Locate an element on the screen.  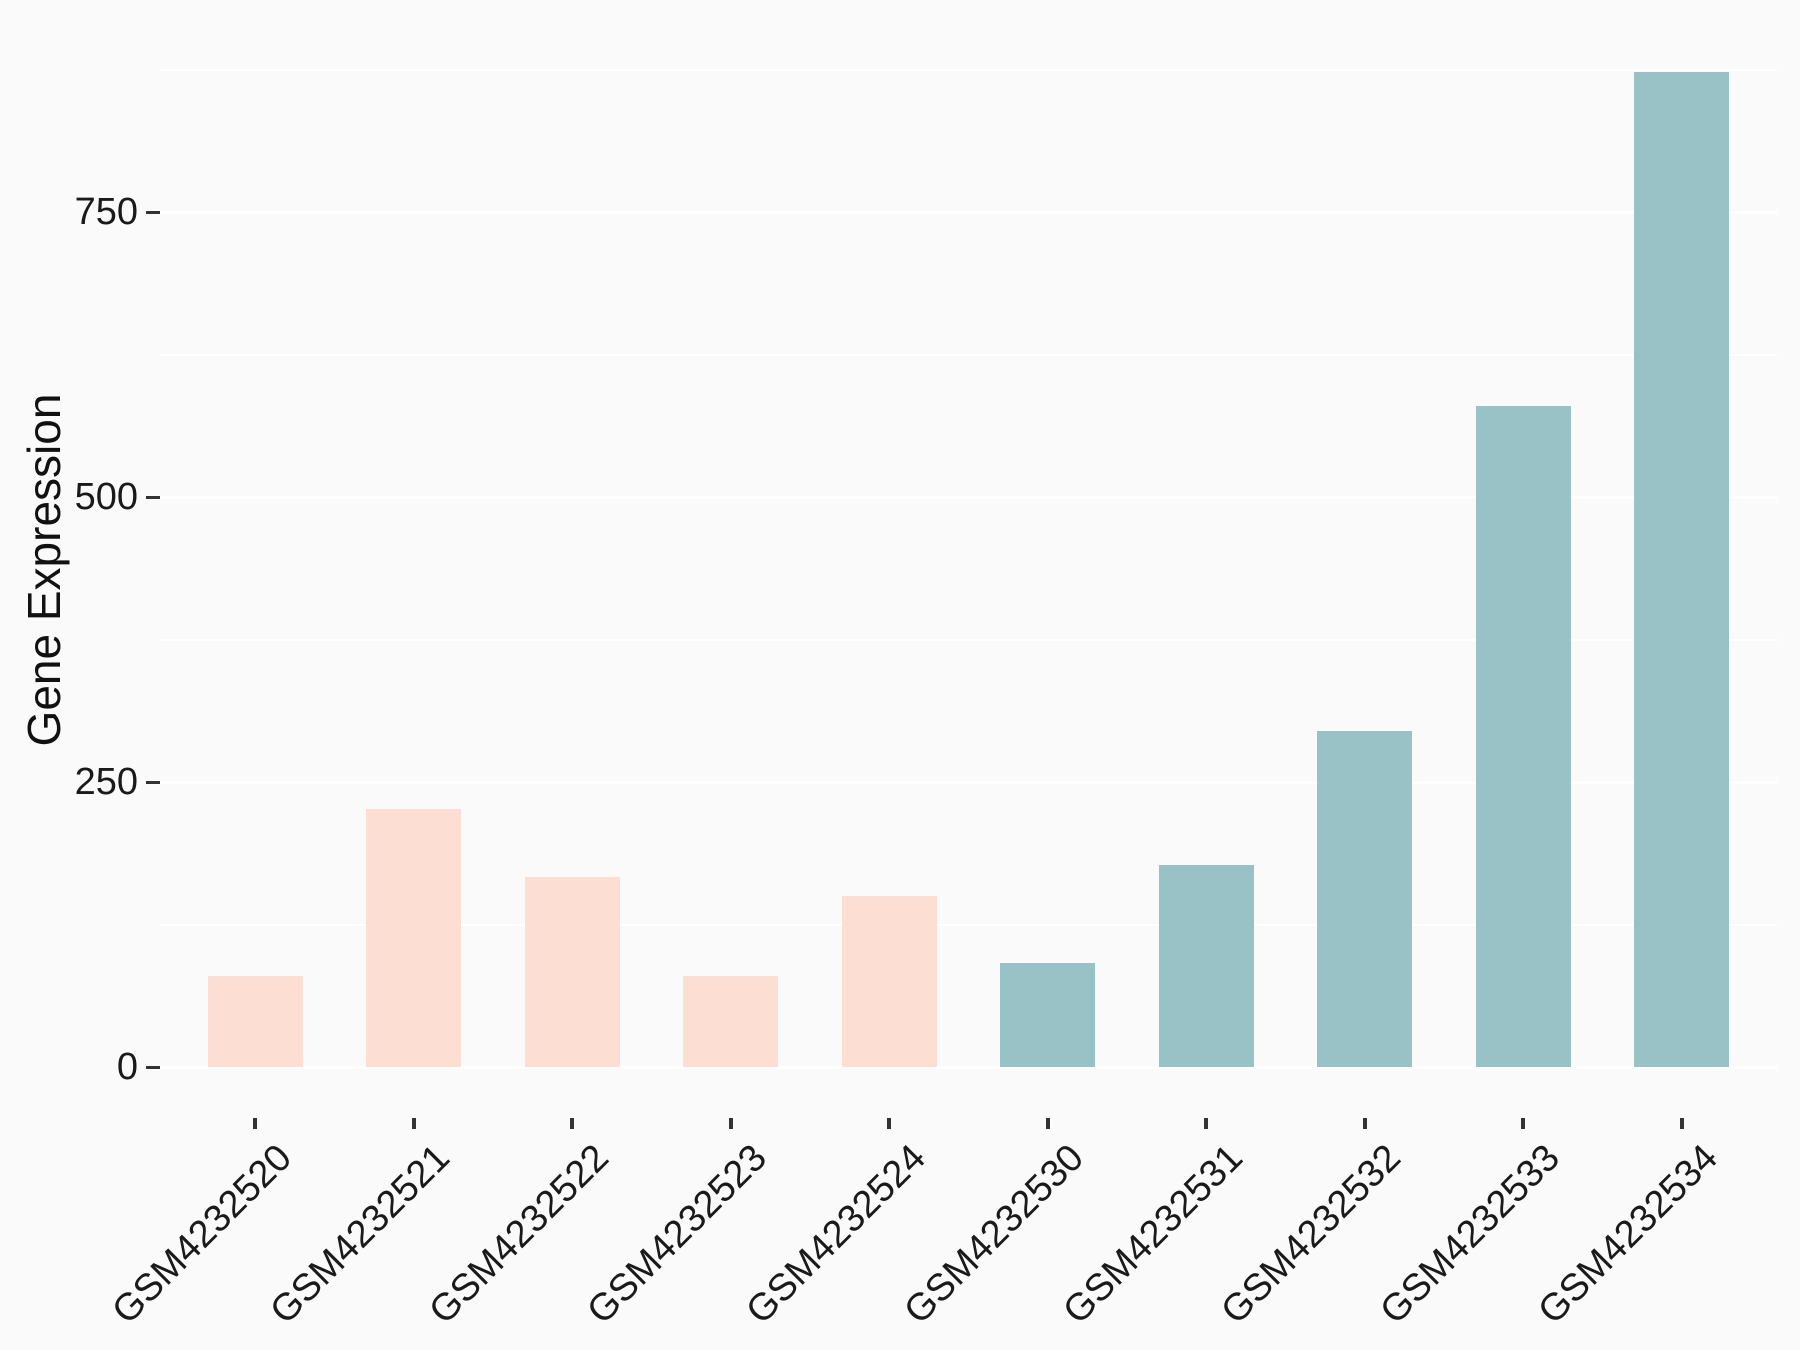
bar-GSM4232522 is located at coordinates (572, 971).